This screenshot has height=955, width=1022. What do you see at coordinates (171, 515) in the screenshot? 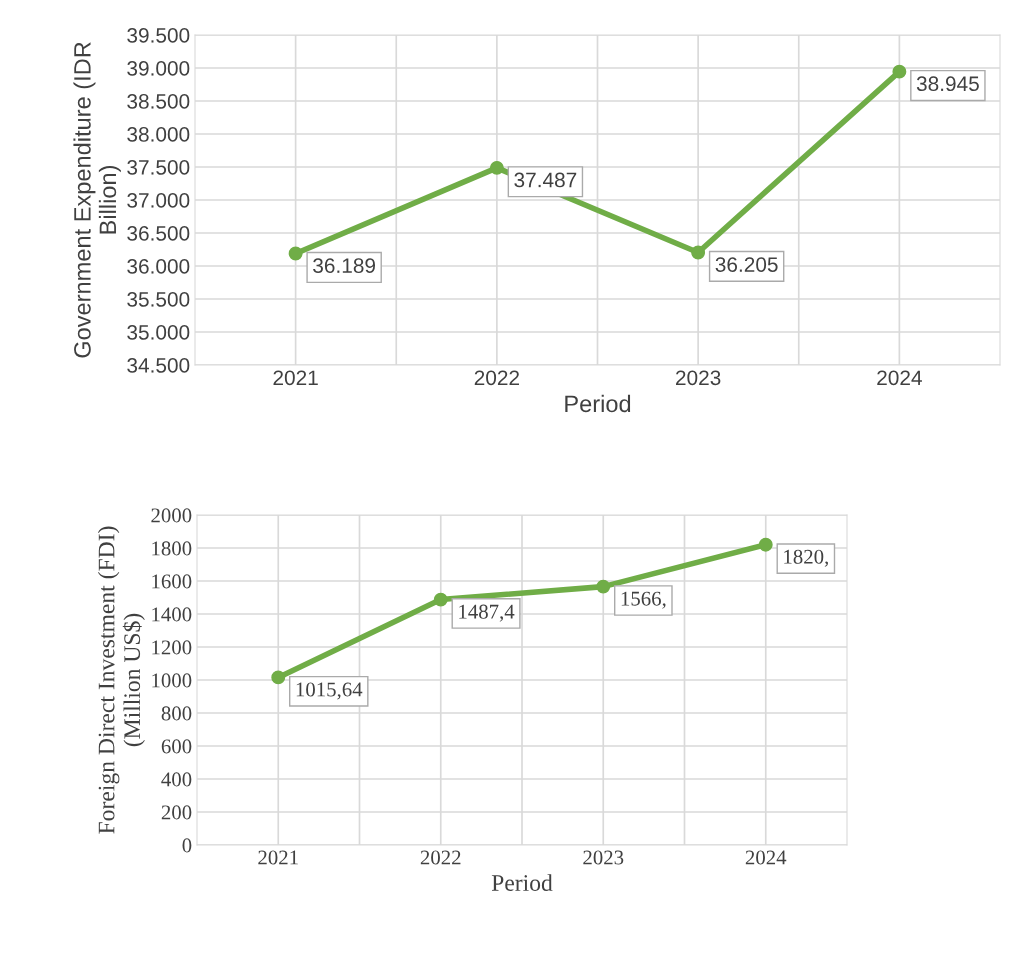
I see `y-tick-label: 2000` at bounding box center [171, 515].